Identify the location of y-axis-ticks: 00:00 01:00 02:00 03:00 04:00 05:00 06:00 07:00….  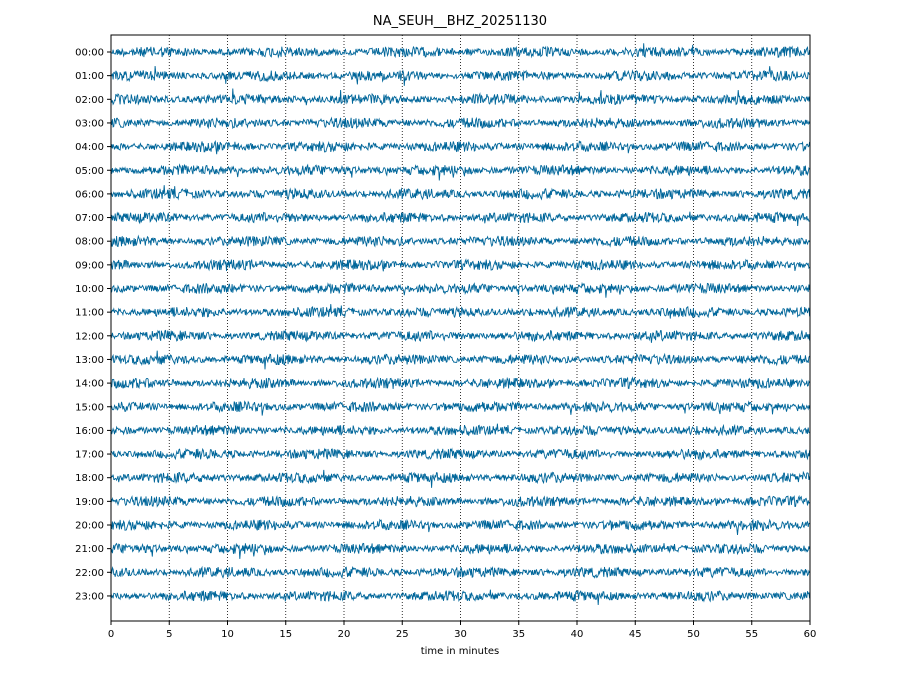
(93, 325).